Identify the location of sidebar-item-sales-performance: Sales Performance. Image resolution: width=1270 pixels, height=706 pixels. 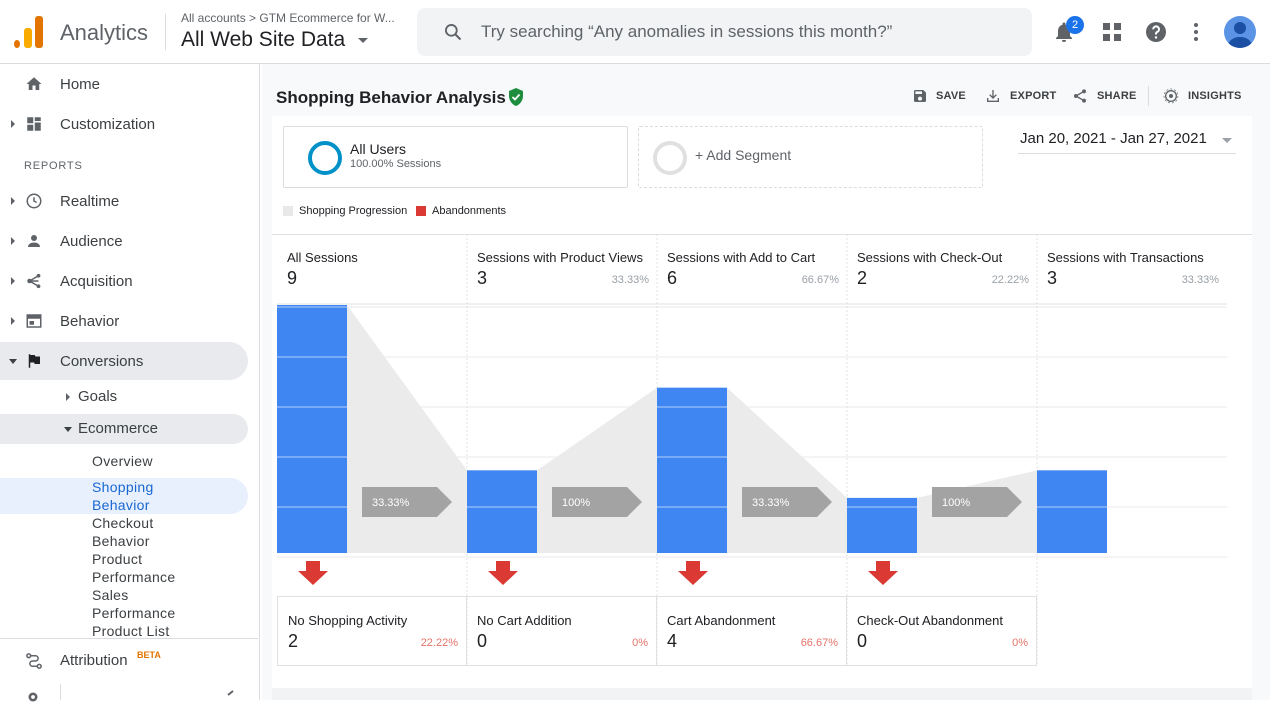
(134, 604).